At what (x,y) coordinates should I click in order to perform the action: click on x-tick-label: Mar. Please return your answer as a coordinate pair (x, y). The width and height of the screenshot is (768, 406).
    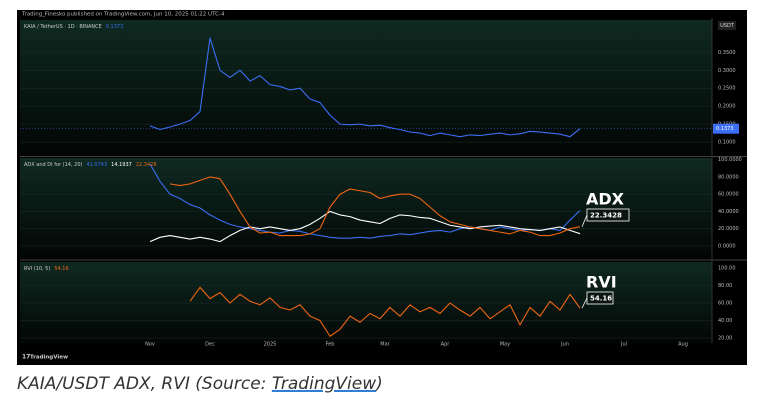
    Looking at the image, I should click on (385, 345).